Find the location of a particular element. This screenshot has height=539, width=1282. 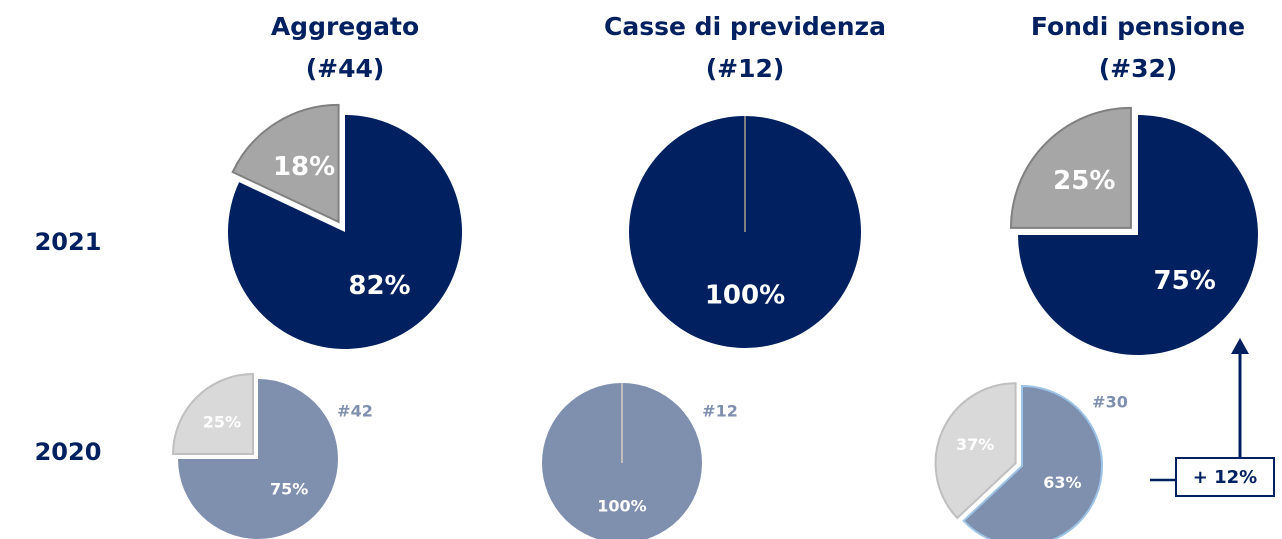

row-label: 2020 is located at coordinates (68, 452).